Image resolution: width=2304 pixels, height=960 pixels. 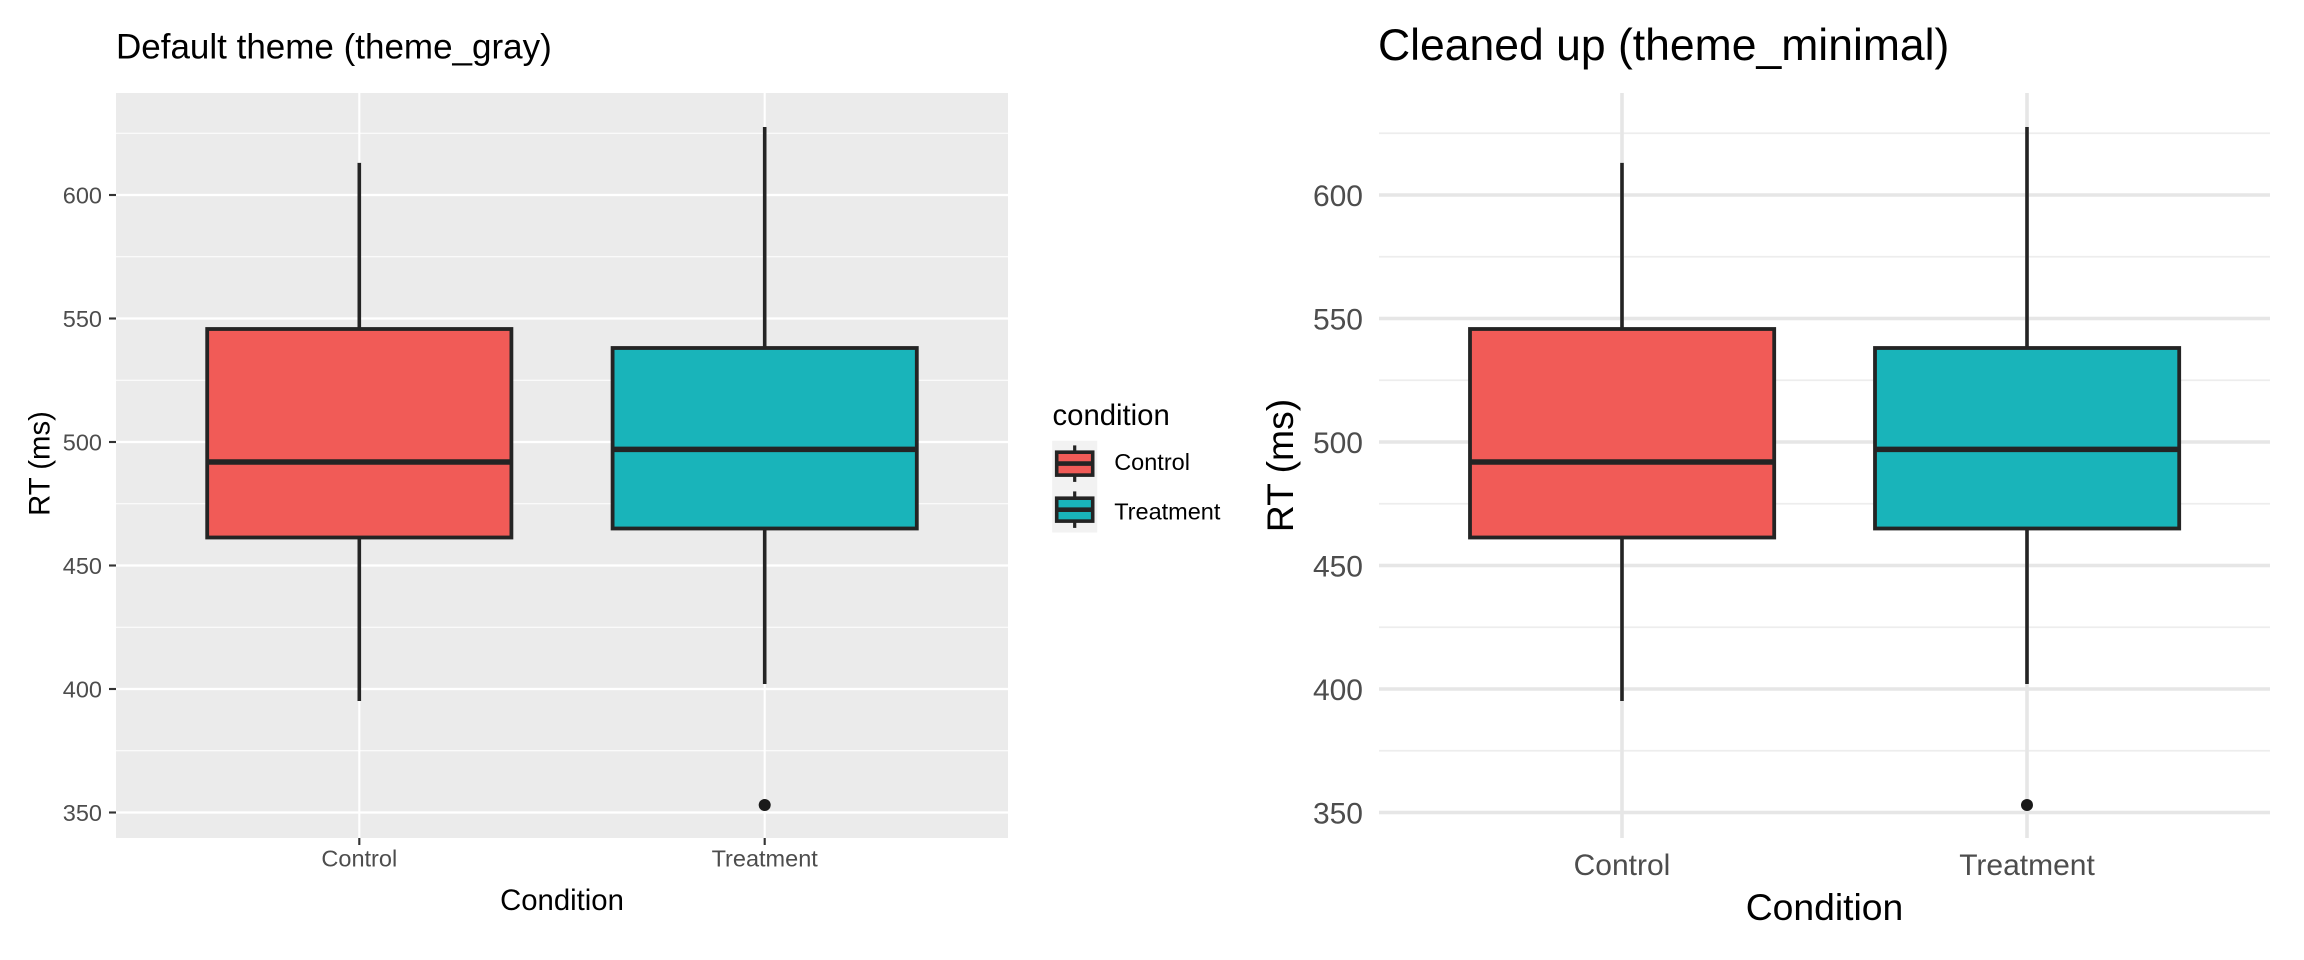 What do you see at coordinates (1663, 45) in the screenshot?
I see `svg-text: Cleaned up (theme_minimal)` at bounding box center [1663, 45].